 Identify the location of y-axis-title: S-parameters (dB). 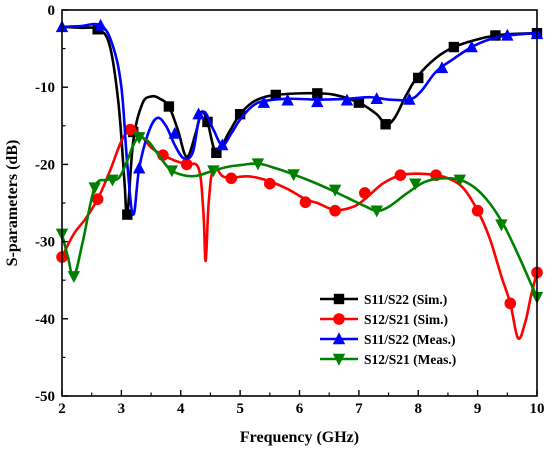
(12, 203).